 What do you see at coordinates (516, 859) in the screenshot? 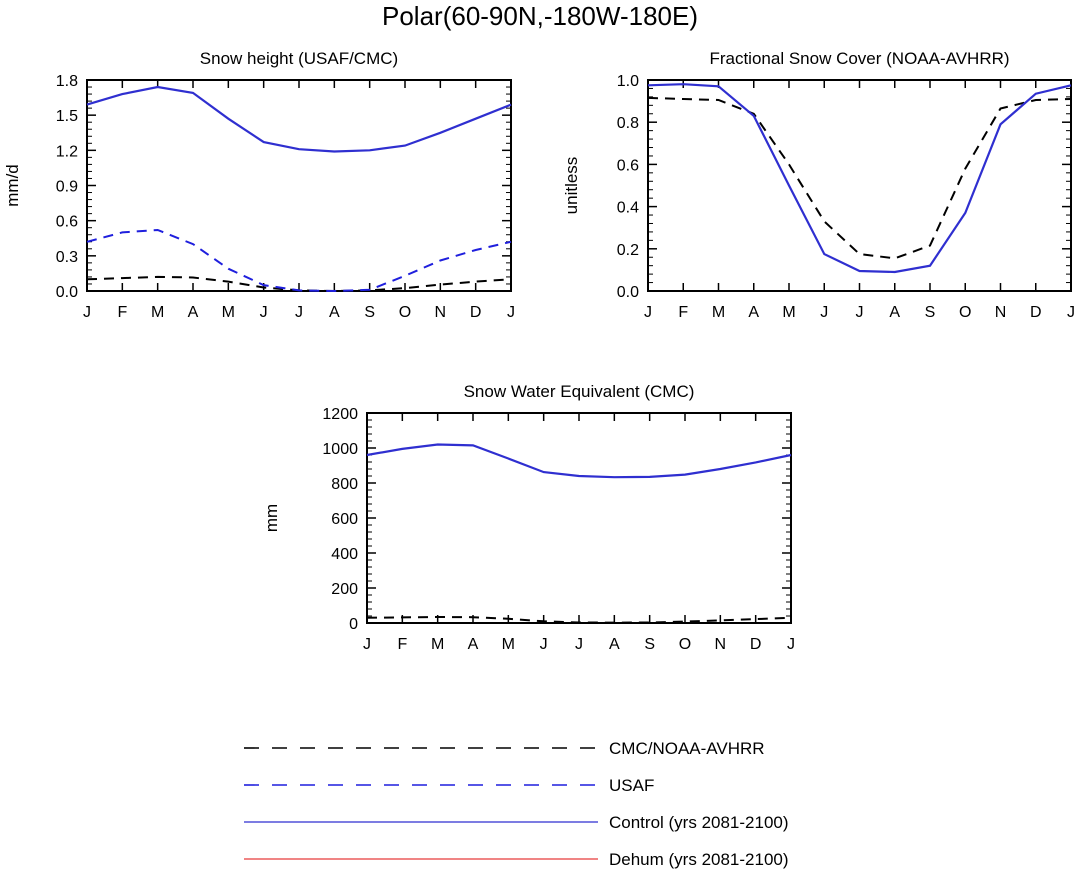
I see `legend-item-dehum-yrs-2081-2100: Dehum (yrs 2081-2100)` at bounding box center [516, 859].